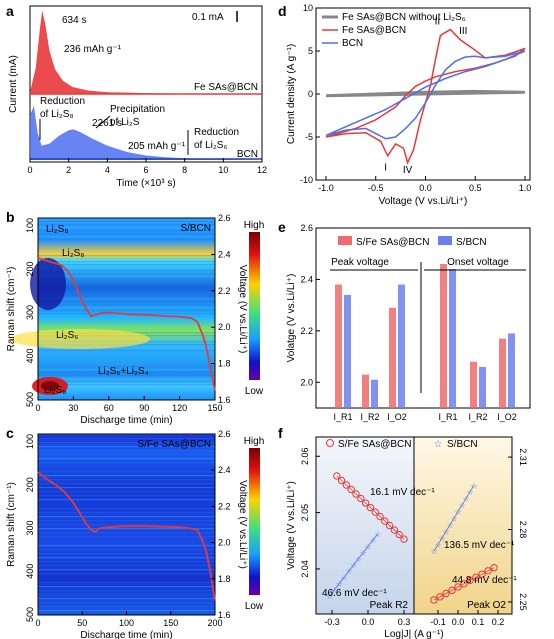 This screenshot has height=639, width=554. What do you see at coordinates (195, 228) in the screenshot?
I see `heatmap-title: S/BCN` at bounding box center [195, 228].